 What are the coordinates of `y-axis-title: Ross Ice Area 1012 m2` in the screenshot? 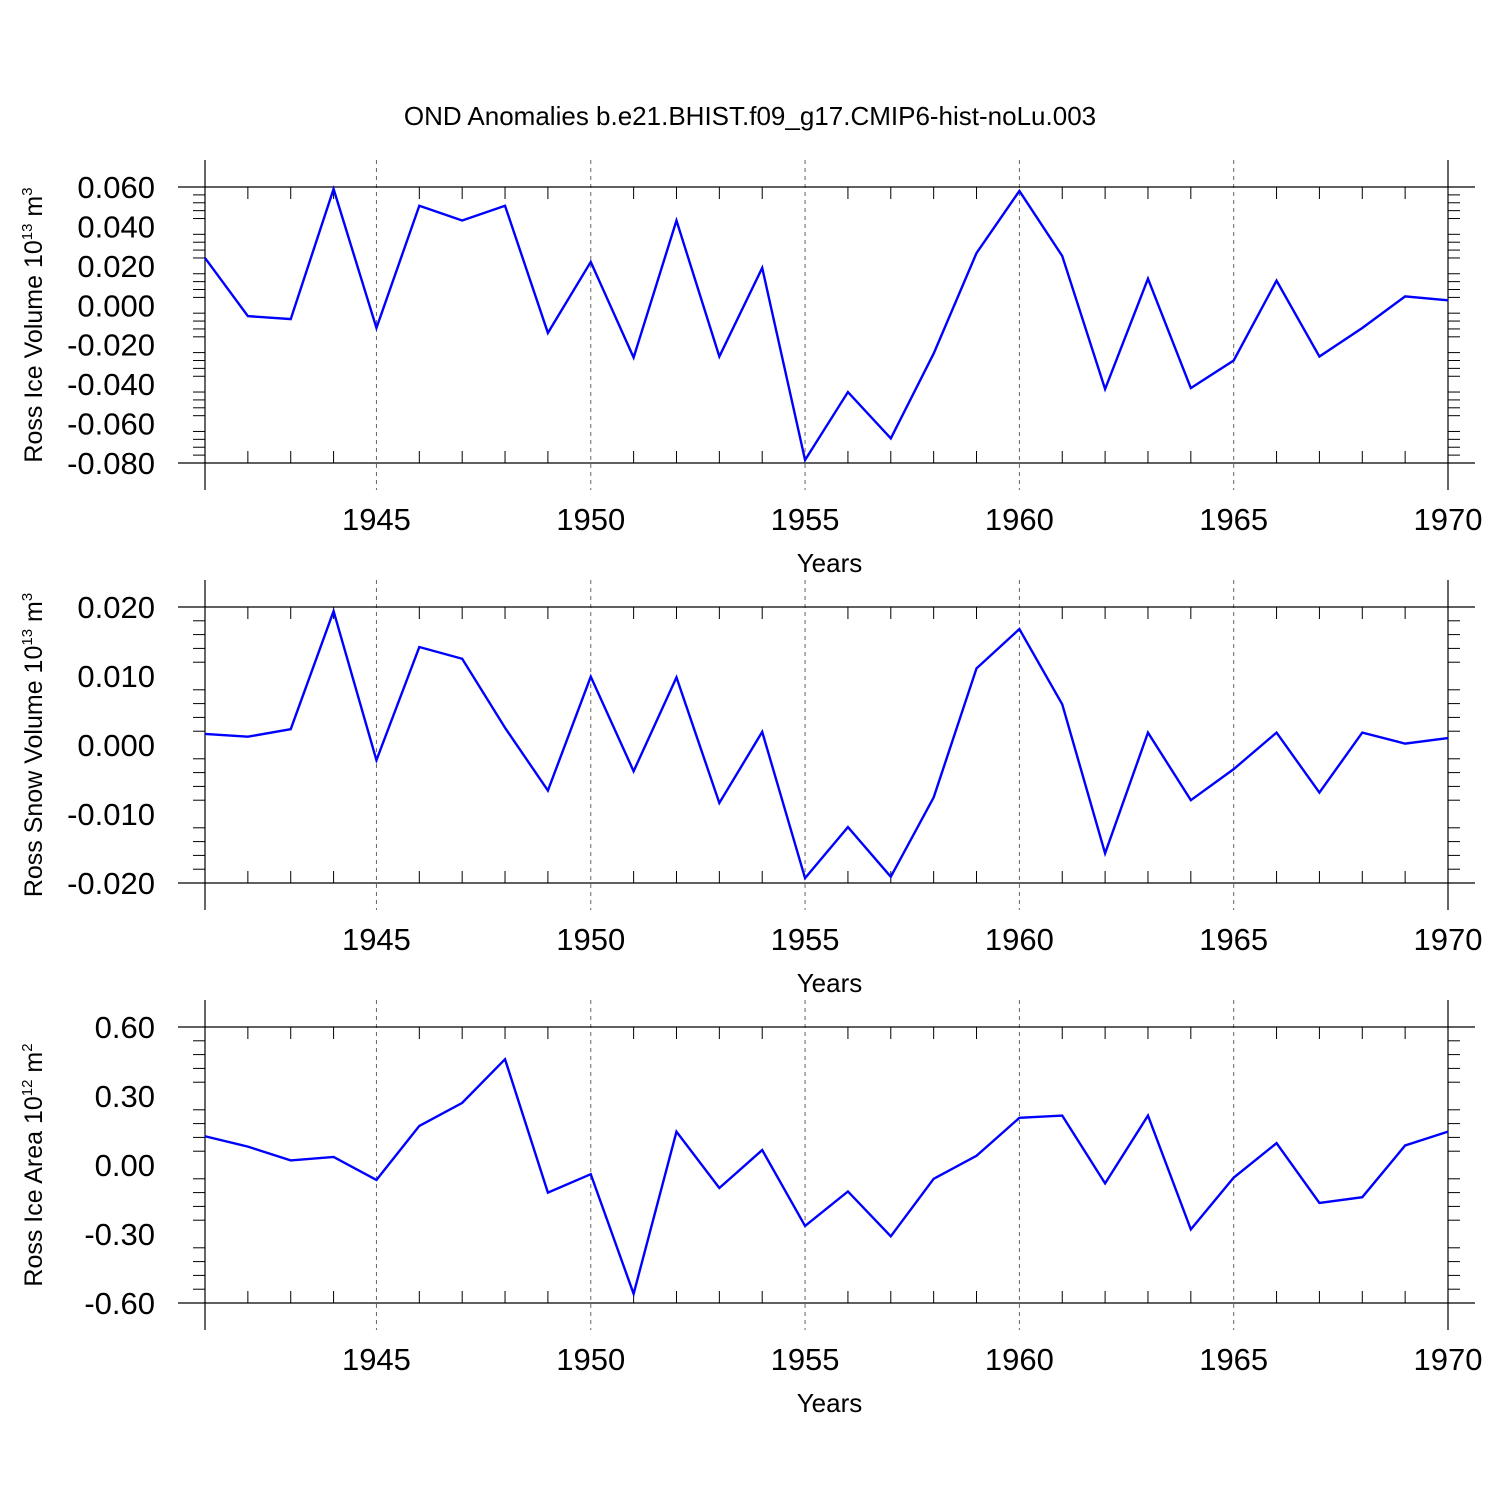 It's located at (33, 1164).